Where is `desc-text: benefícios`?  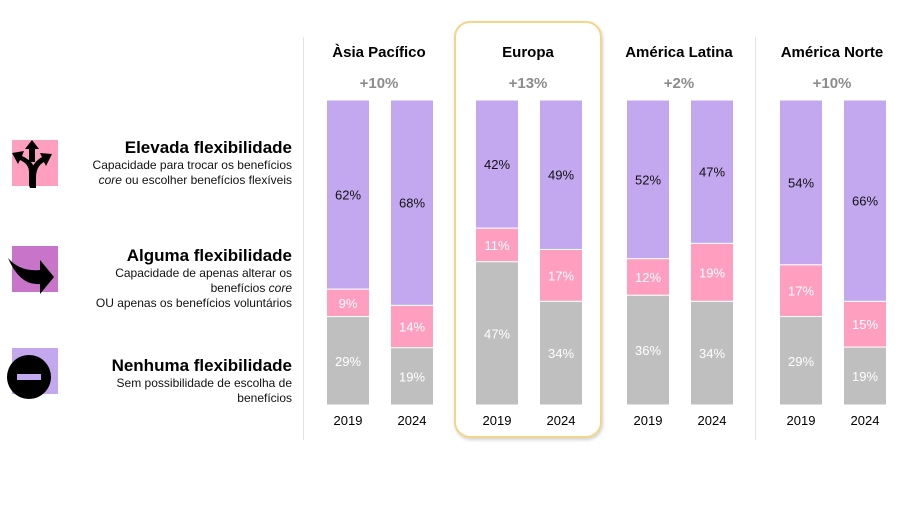 desc-text: benefícios is located at coordinates (239, 288).